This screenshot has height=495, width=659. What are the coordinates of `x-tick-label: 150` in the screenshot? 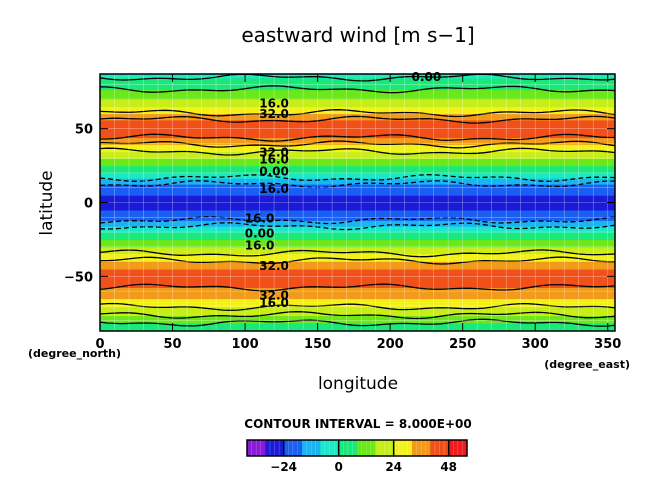 It's located at (317, 344).